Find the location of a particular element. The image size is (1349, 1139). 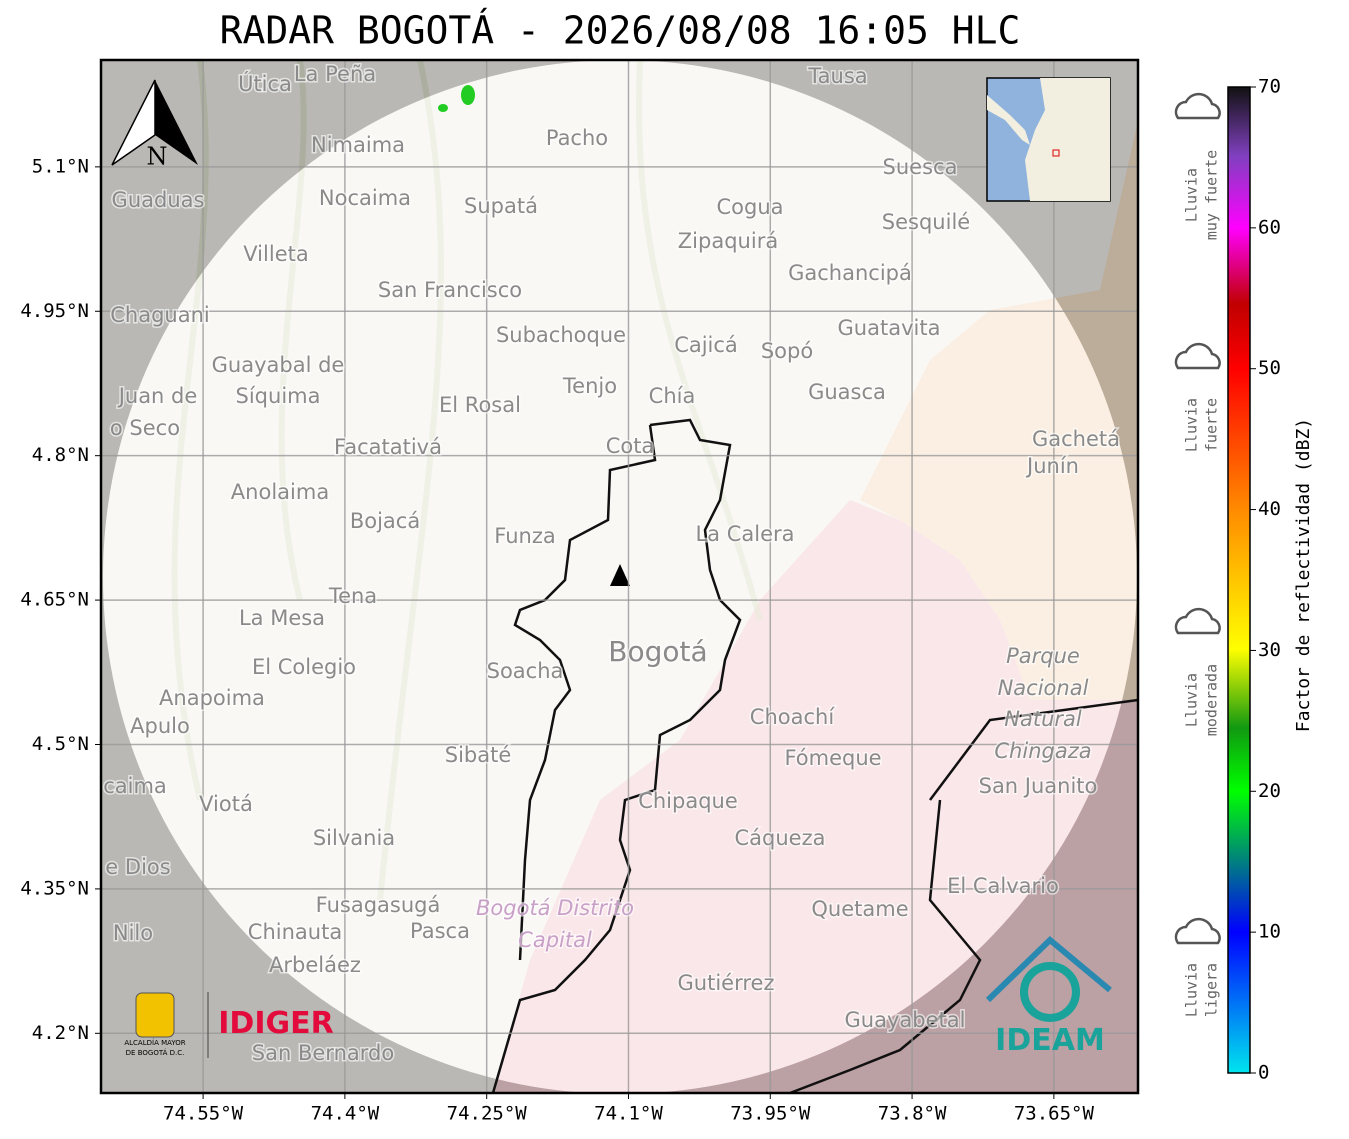

place-label: Guayabal de is located at coordinates (278, 365).